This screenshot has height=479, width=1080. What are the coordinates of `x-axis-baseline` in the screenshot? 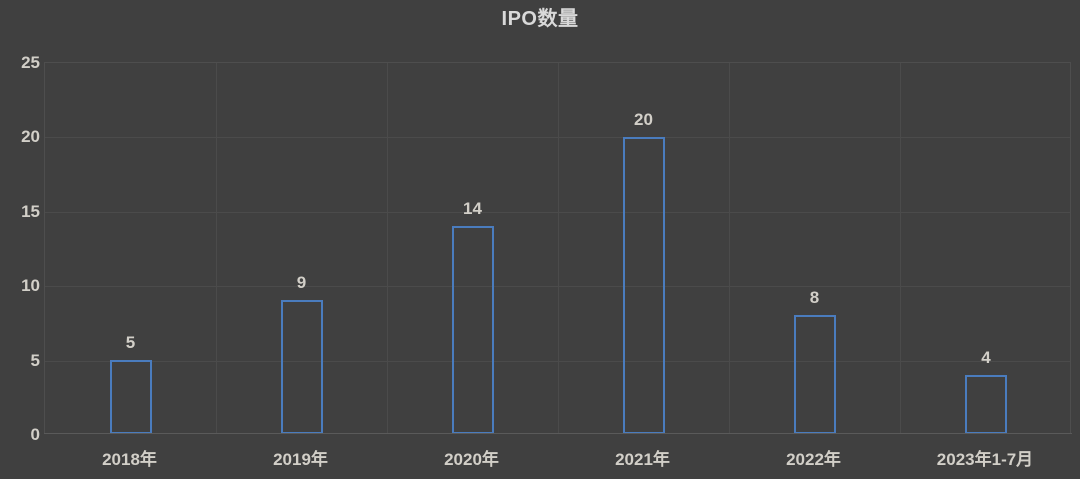 It's located at (558, 433).